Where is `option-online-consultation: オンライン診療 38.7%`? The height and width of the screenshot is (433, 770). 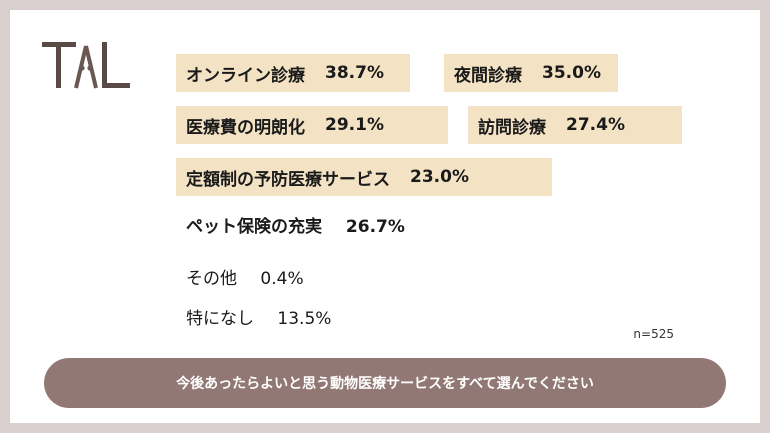
option-online-consultation: オンライン診療 38.7% is located at coordinates (293, 73).